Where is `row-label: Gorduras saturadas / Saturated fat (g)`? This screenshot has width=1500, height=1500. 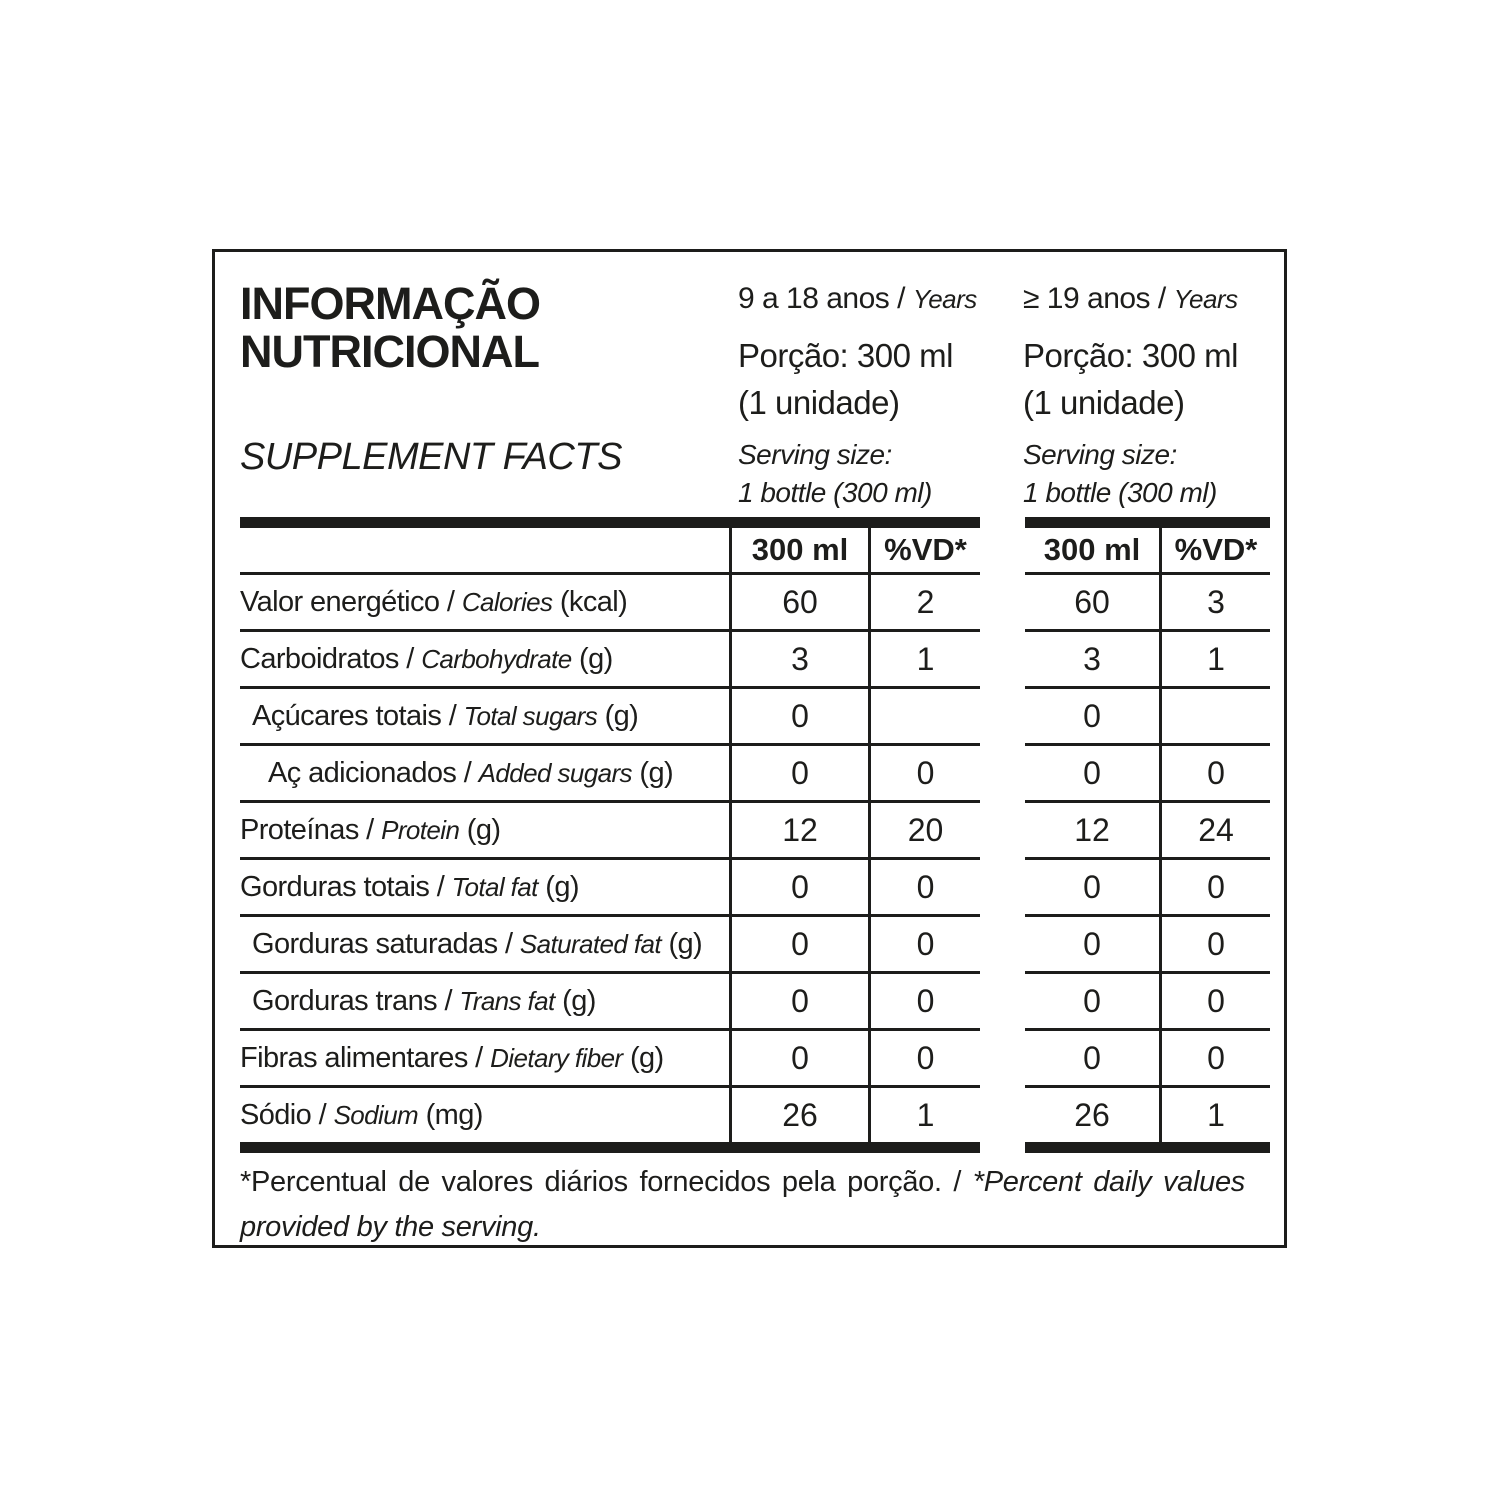
row-label: Gorduras saturadas / Saturated fat (g) is located at coordinates (484, 945).